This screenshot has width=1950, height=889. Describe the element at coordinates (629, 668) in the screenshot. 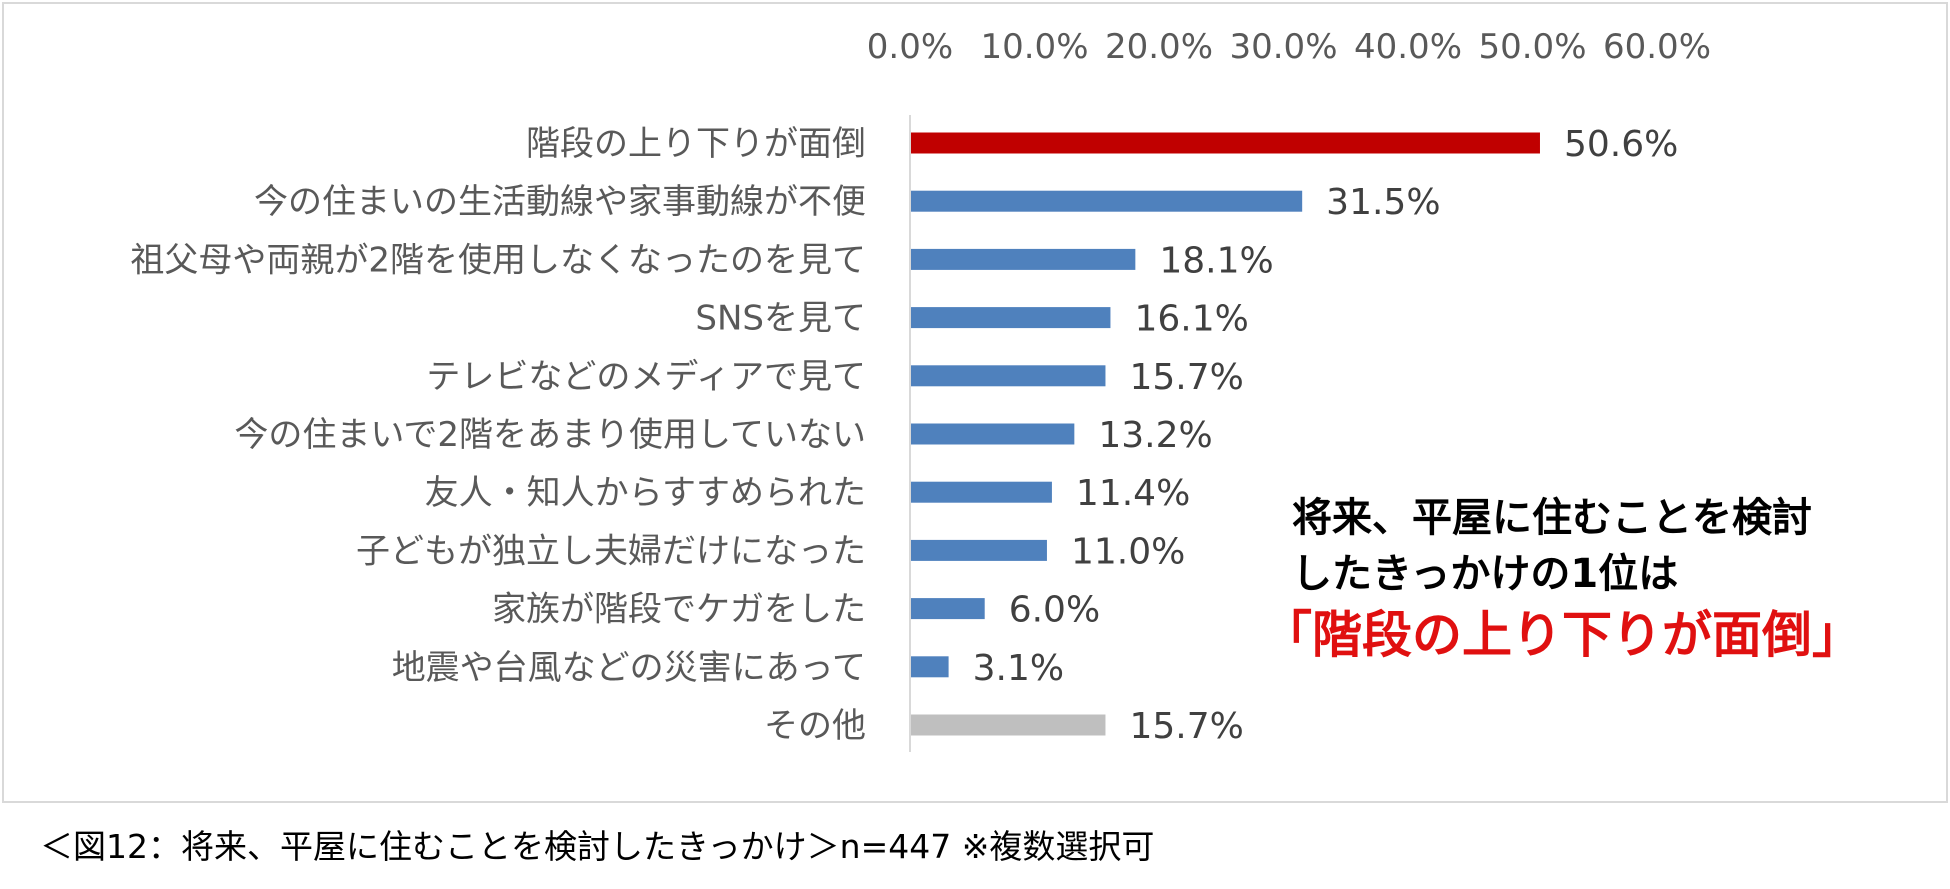

I see `category-label: 地震や台風などの災害にあって` at that location.